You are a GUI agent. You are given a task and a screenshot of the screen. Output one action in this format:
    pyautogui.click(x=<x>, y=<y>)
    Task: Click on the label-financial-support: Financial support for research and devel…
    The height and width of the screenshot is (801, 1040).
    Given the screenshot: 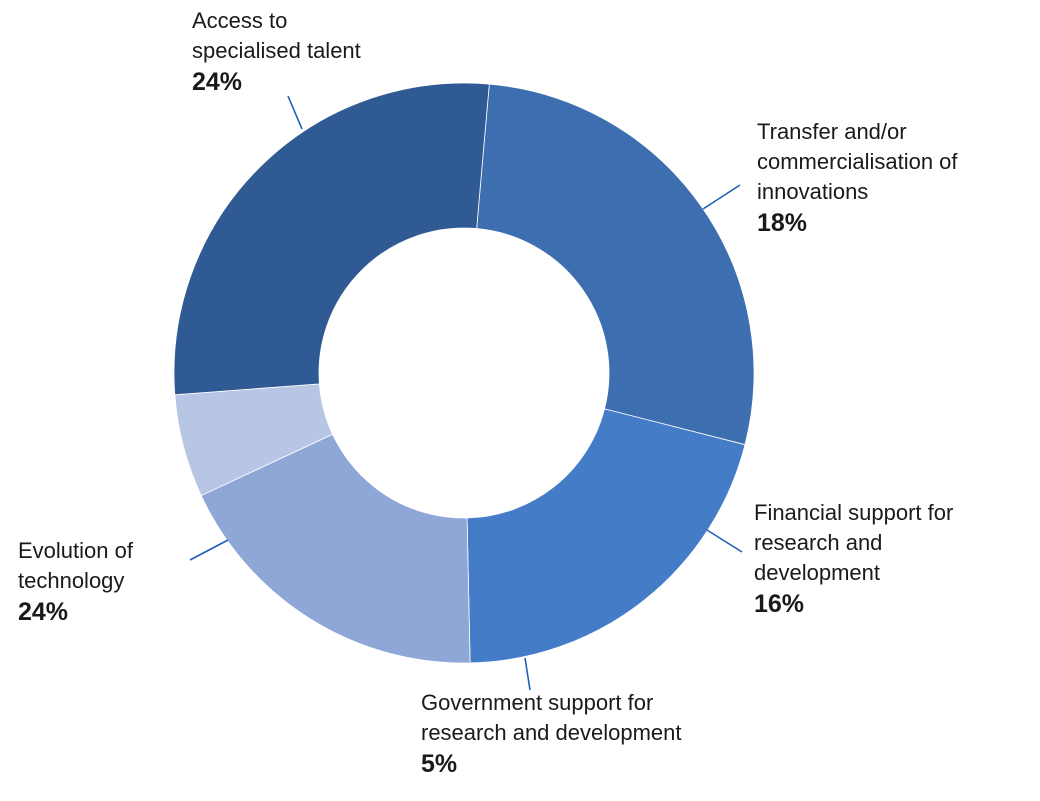 What is the action you would take?
    pyautogui.click(x=853, y=559)
    